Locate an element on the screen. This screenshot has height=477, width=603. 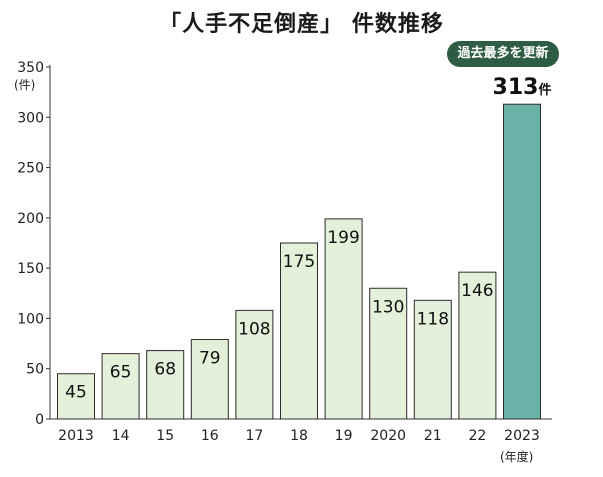
data-label-2023: 313件 is located at coordinates (522, 87).